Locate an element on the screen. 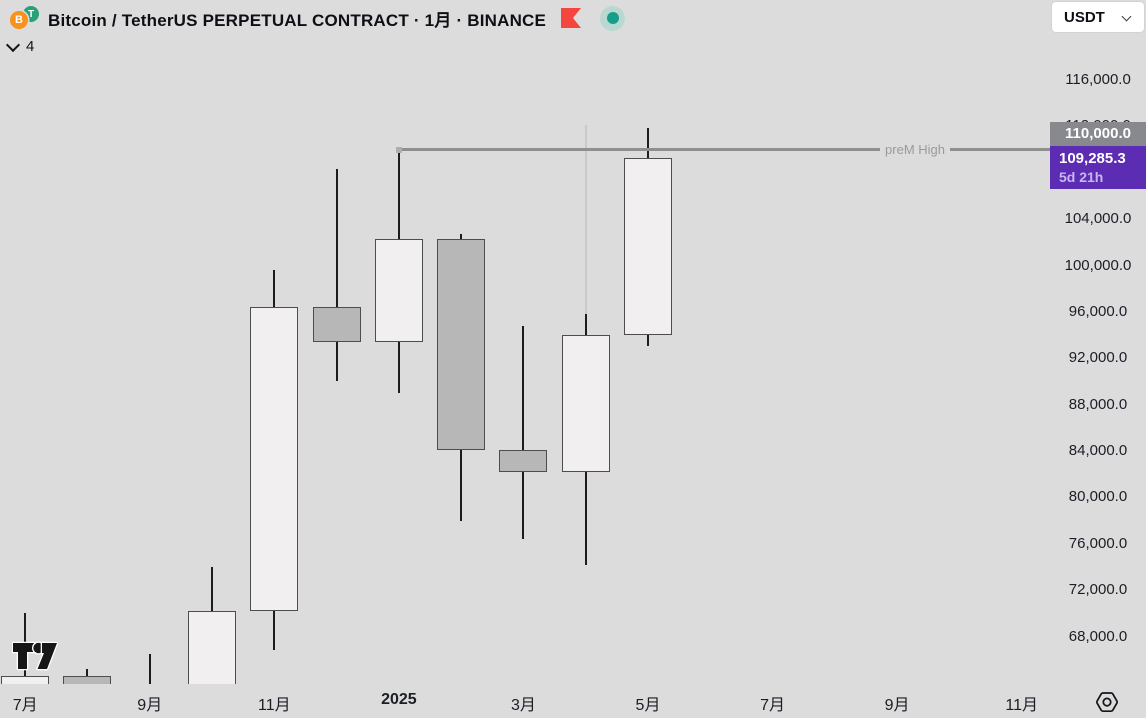  price-tick-label: 116,000.0 is located at coordinates (1098, 79).